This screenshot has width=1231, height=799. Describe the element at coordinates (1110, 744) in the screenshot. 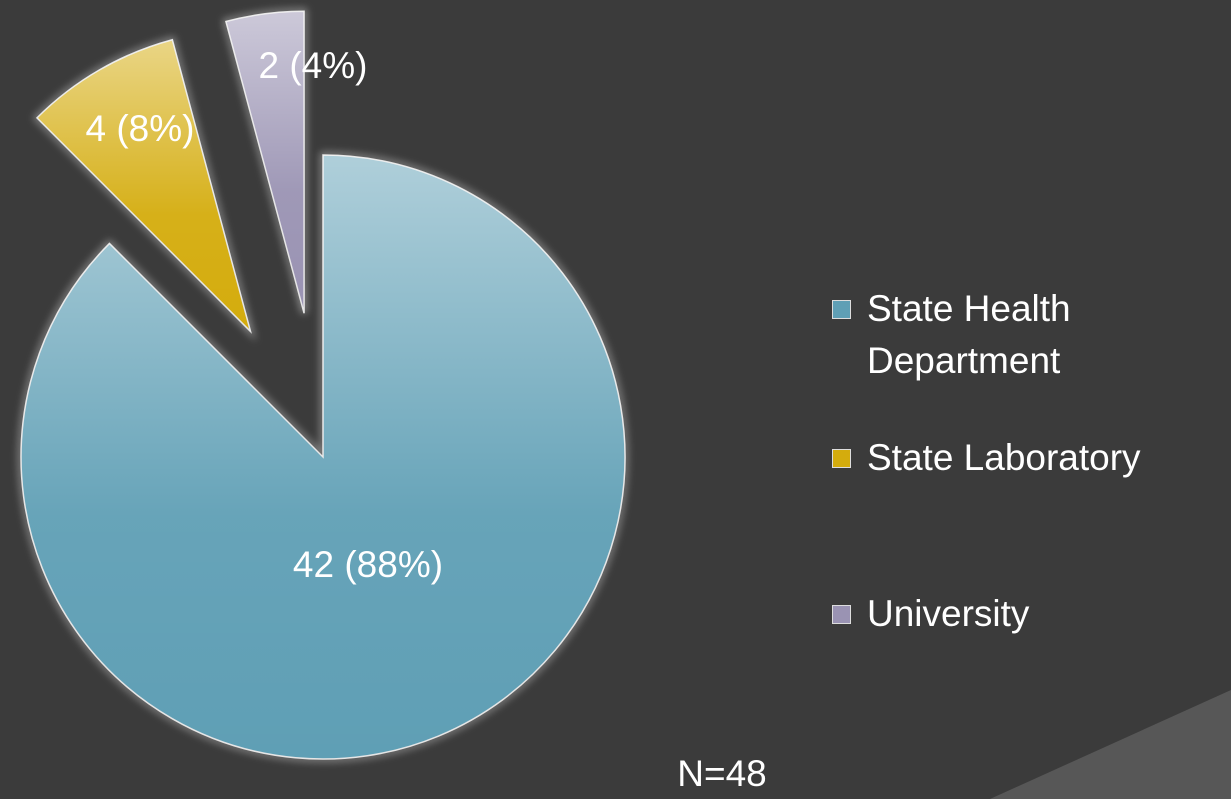

I see `decor` at that location.